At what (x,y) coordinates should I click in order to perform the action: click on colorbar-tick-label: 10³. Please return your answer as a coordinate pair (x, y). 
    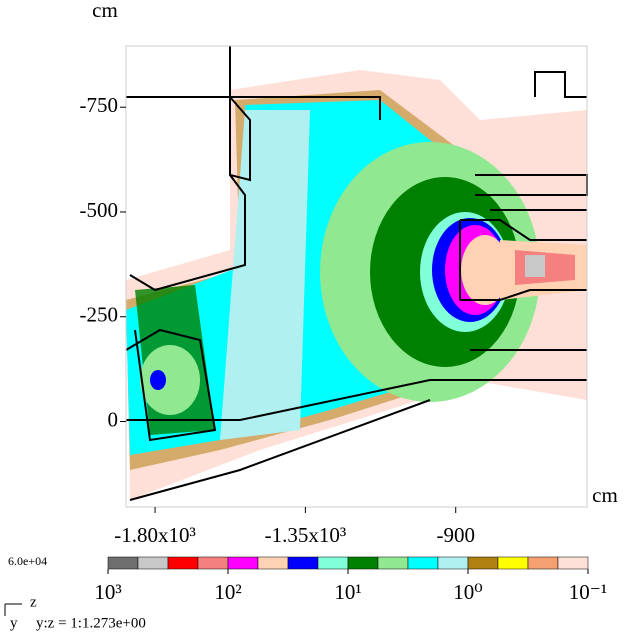
    Looking at the image, I should click on (107, 592).